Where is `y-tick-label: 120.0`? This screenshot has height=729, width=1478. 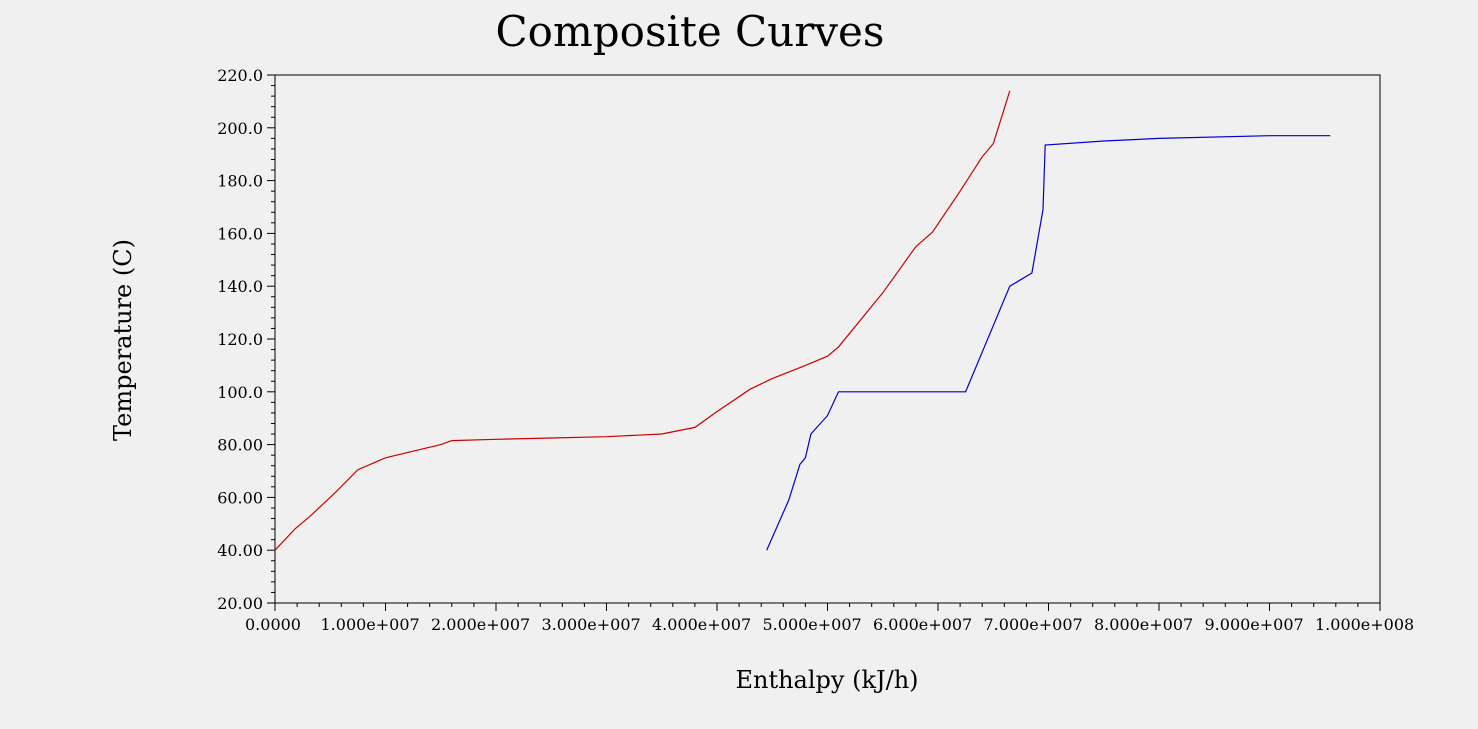 y-tick-label: 120.0 is located at coordinates (240, 339).